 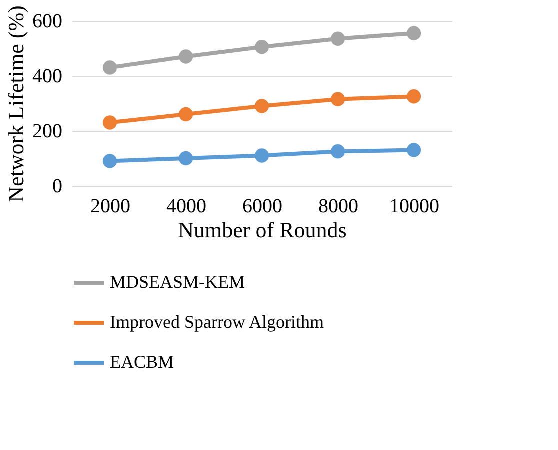 I want to click on y-tick-label: 200, so click(x=47, y=131).